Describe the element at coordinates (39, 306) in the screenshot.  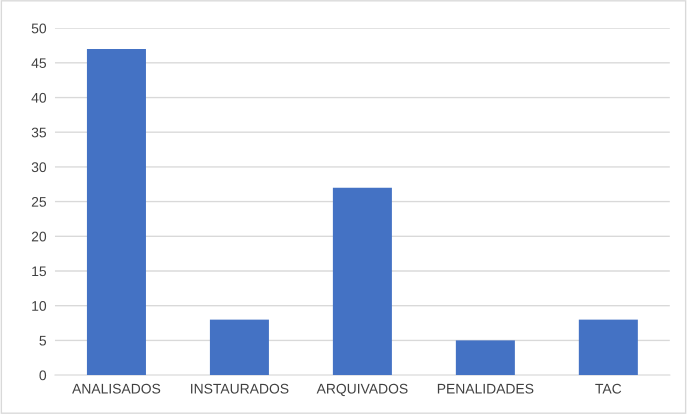
I see `y-tick-label: 10` at that location.